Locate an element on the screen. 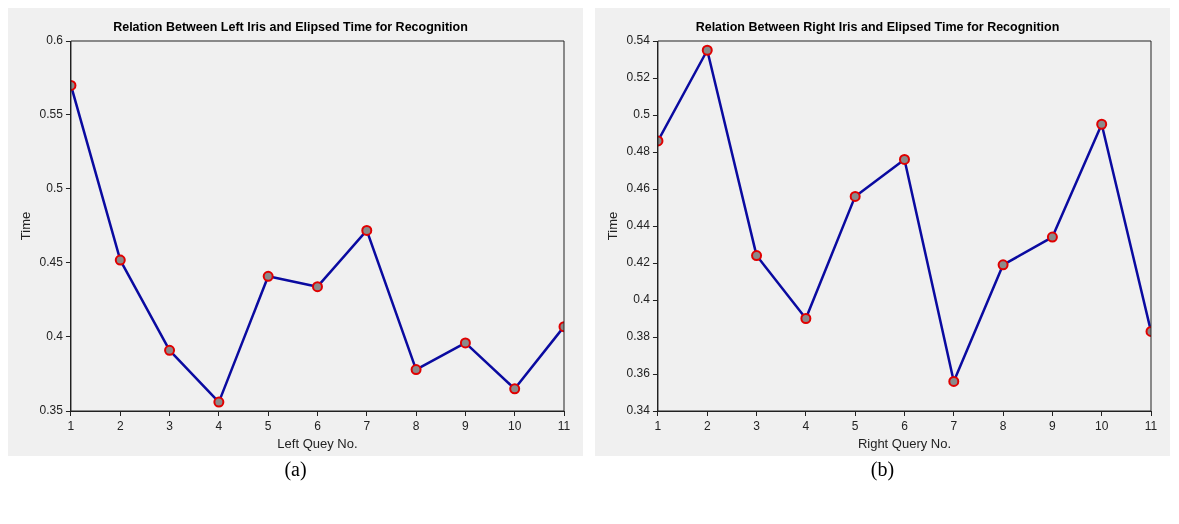  y-tick-label: 0.48 is located at coordinates (638, 151).